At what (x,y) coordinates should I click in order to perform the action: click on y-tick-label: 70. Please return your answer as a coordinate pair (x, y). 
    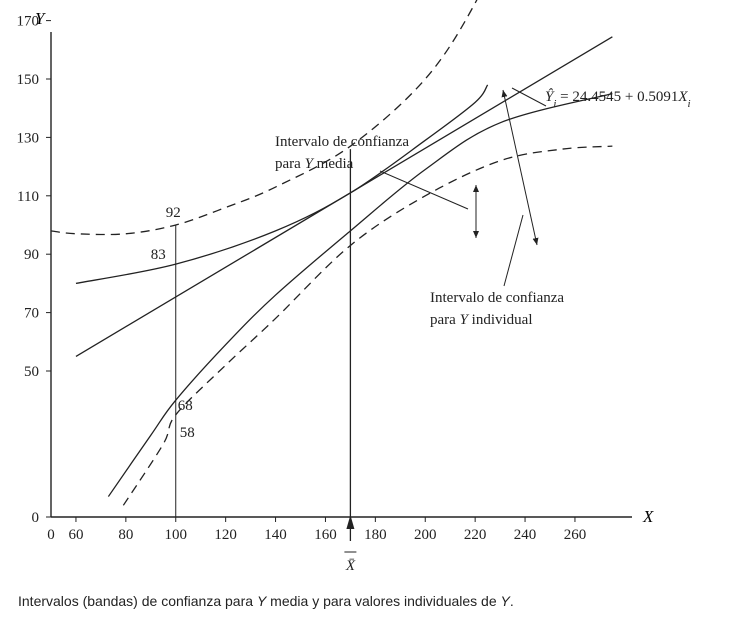
    Looking at the image, I should click on (31, 314).